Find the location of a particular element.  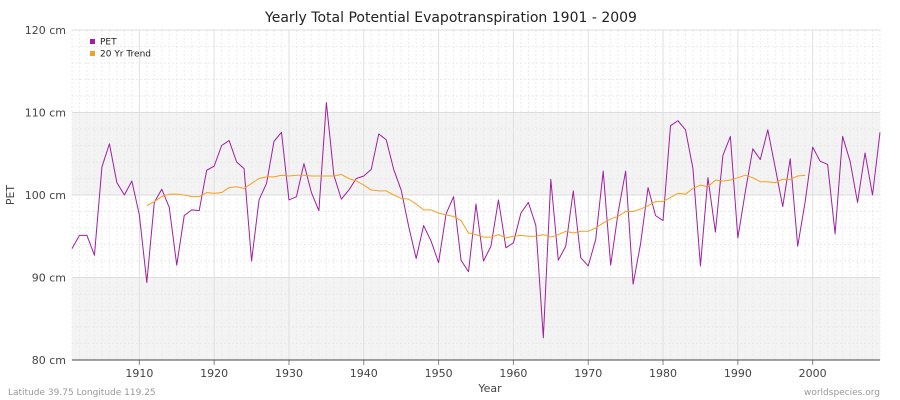

x-tick-label: 2000 is located at coordinates (813, 373).